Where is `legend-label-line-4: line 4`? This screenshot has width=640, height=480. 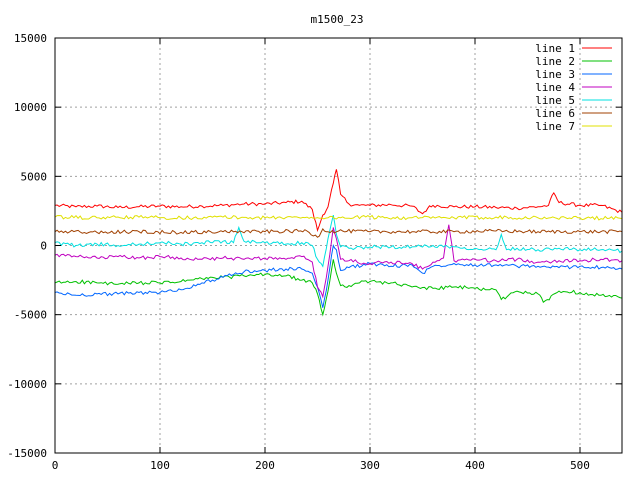
legend-label-line-4: line 4 is located at coordinates (555, 87).